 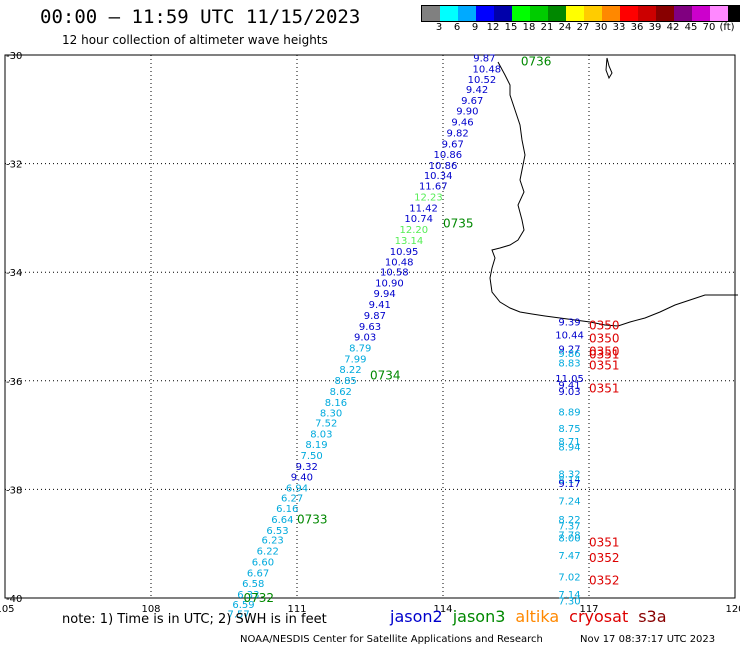 What do you see at coordinates (14, 382) in the screenshot?
I see `latitude-tick-label: -36` at bounding box center [14, 382].